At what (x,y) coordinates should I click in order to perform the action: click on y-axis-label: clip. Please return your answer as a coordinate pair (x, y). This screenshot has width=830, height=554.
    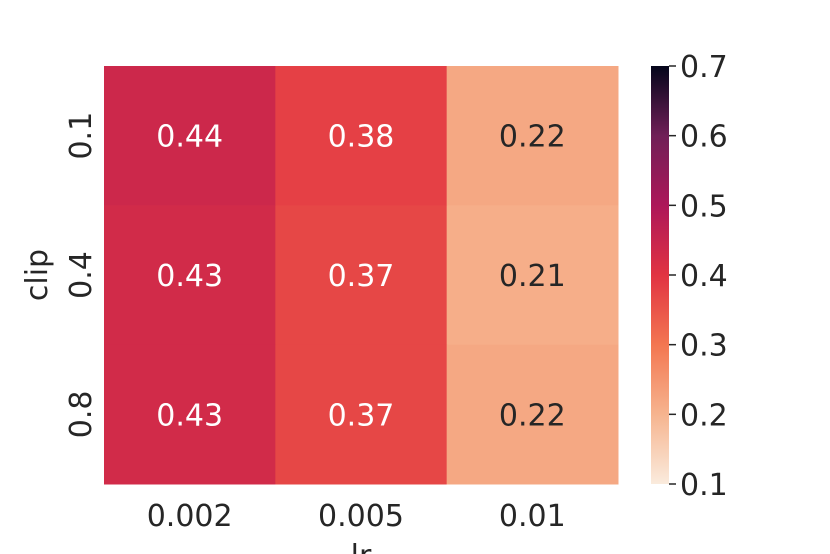
    Looking at the image, I should click on (37, 275).